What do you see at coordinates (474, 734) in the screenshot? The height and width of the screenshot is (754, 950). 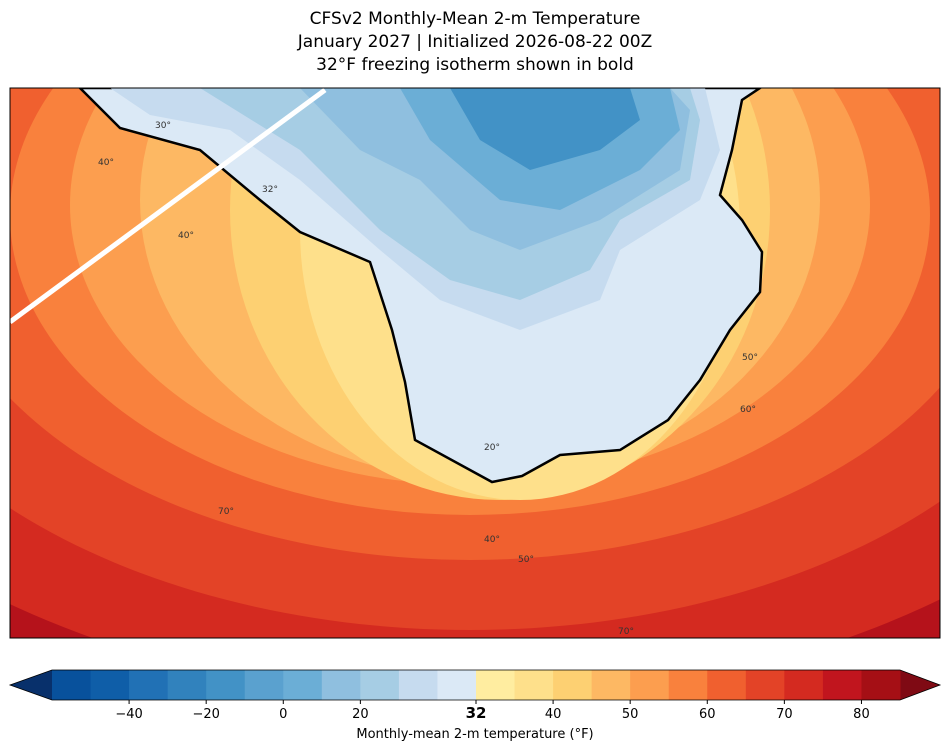 I see `colorbar-label: Monthly-mean 2-m temperature (°F)` at bounding box center [474, 734].